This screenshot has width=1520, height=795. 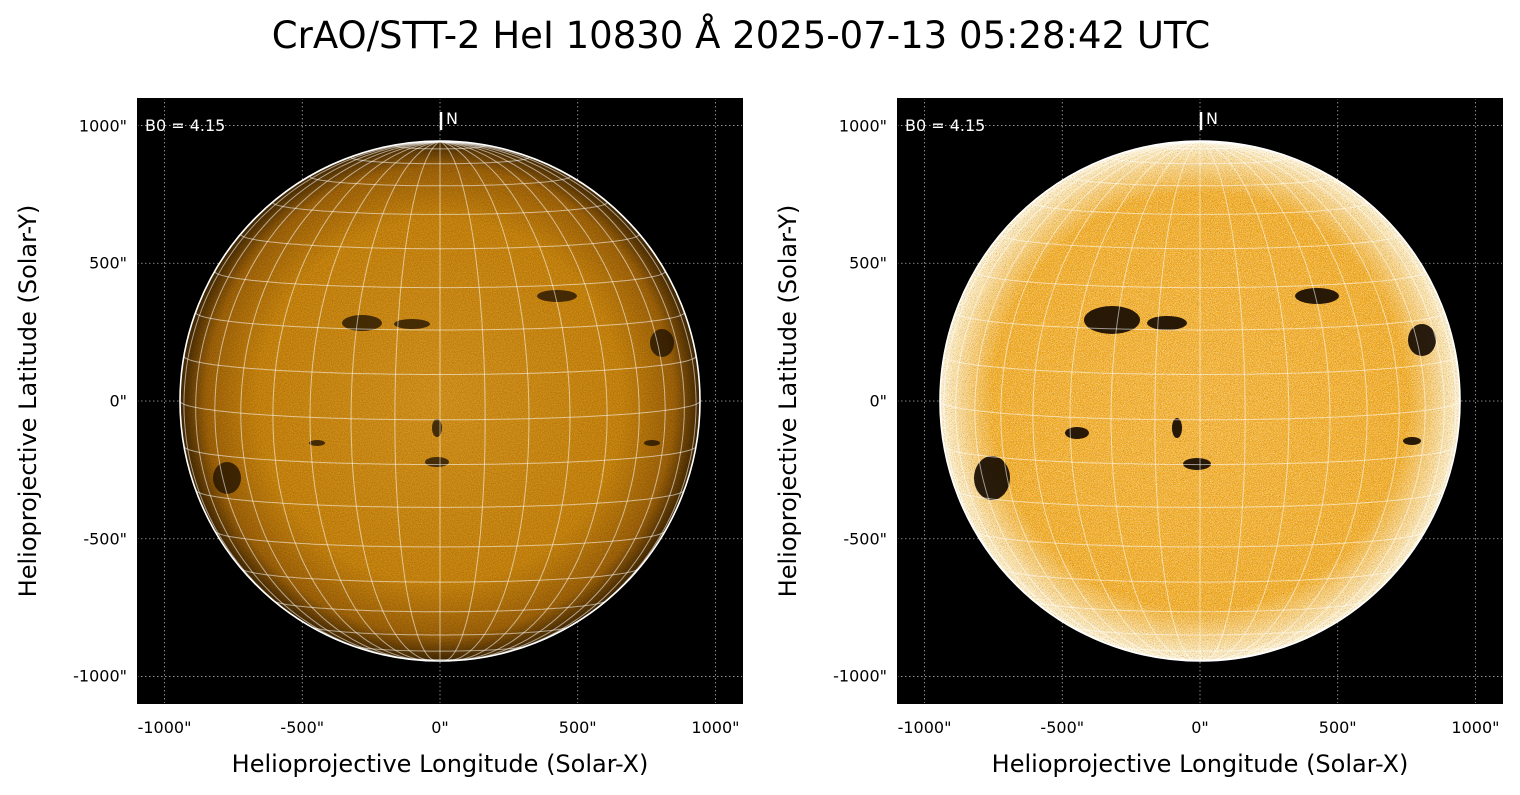 I want to click on dark-filaments, so click(x=443, y=392).